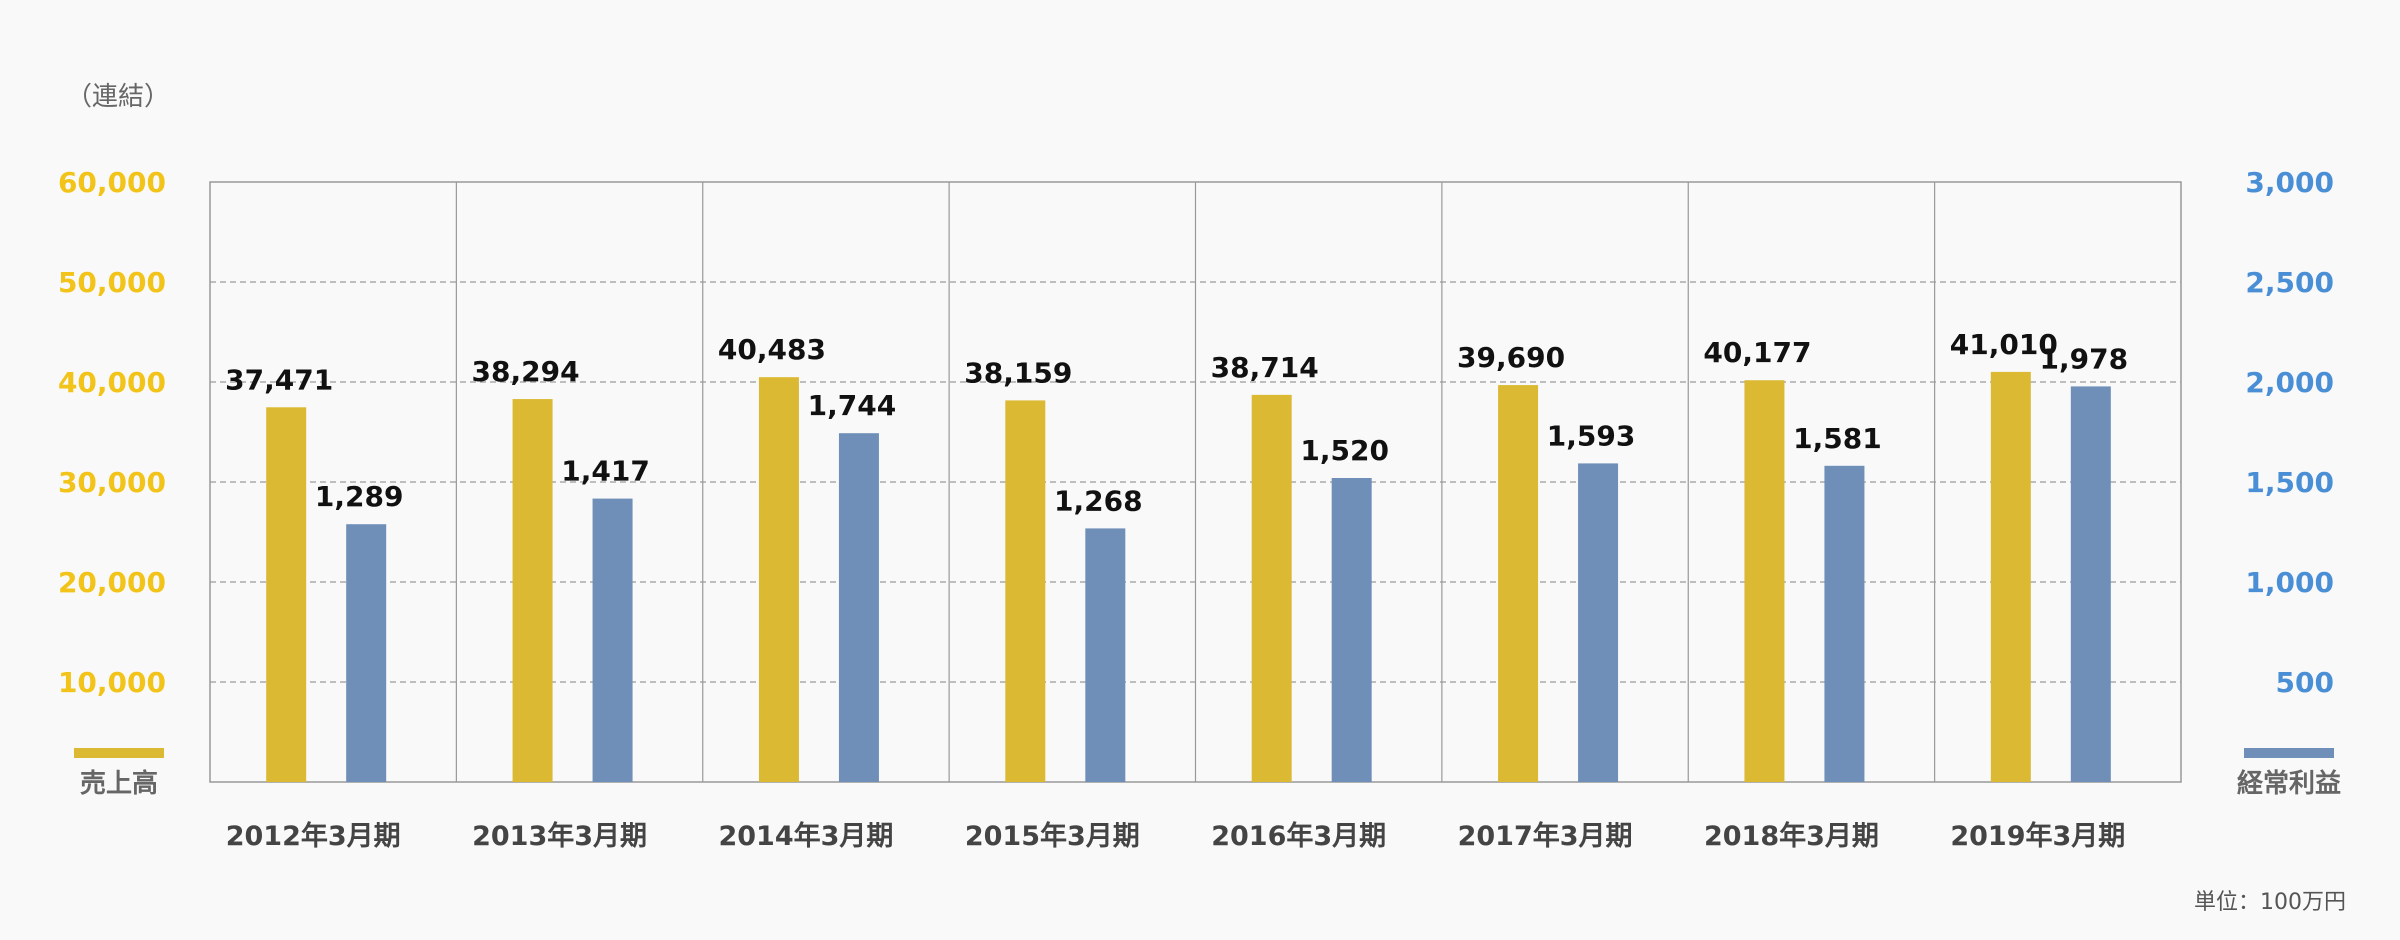  I want to click on x-tick-label-6: 2018年3月期, so click(1791, 836).